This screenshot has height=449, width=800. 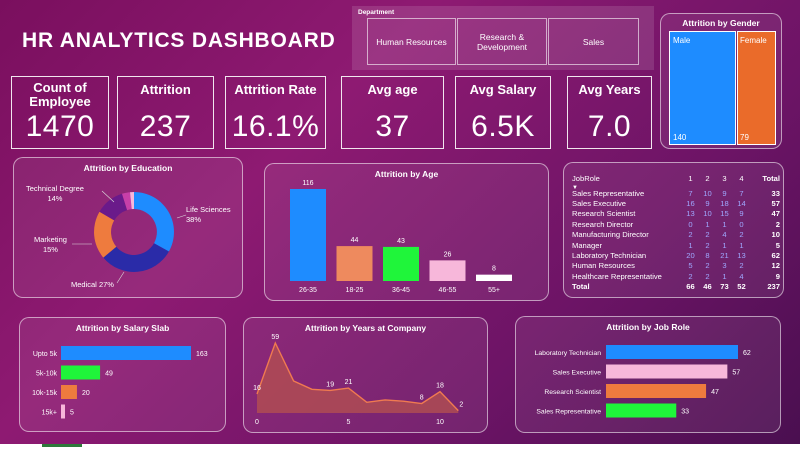 What do you see at coordinates (741, 256) in the screenshot?
I see `value-cell: 13` at bounding box center [741, 256].